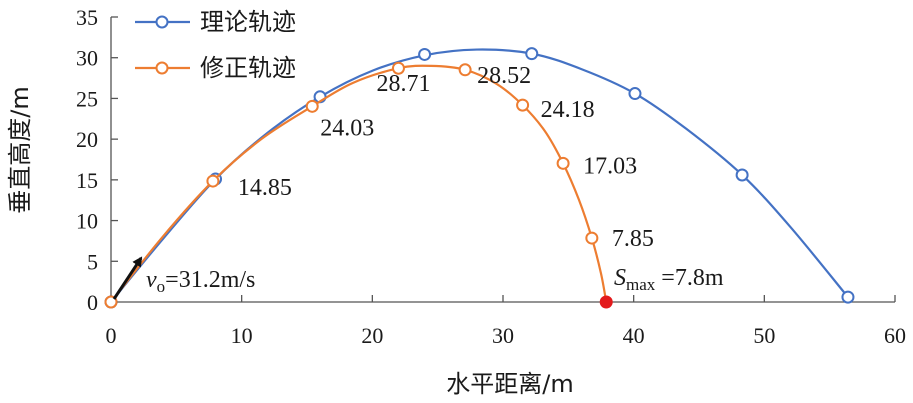 This screenshot has width=913, height=403. Describe the element at coordinates (633, 239) in the screenshot. I see `data-label: 7.85` at that location.